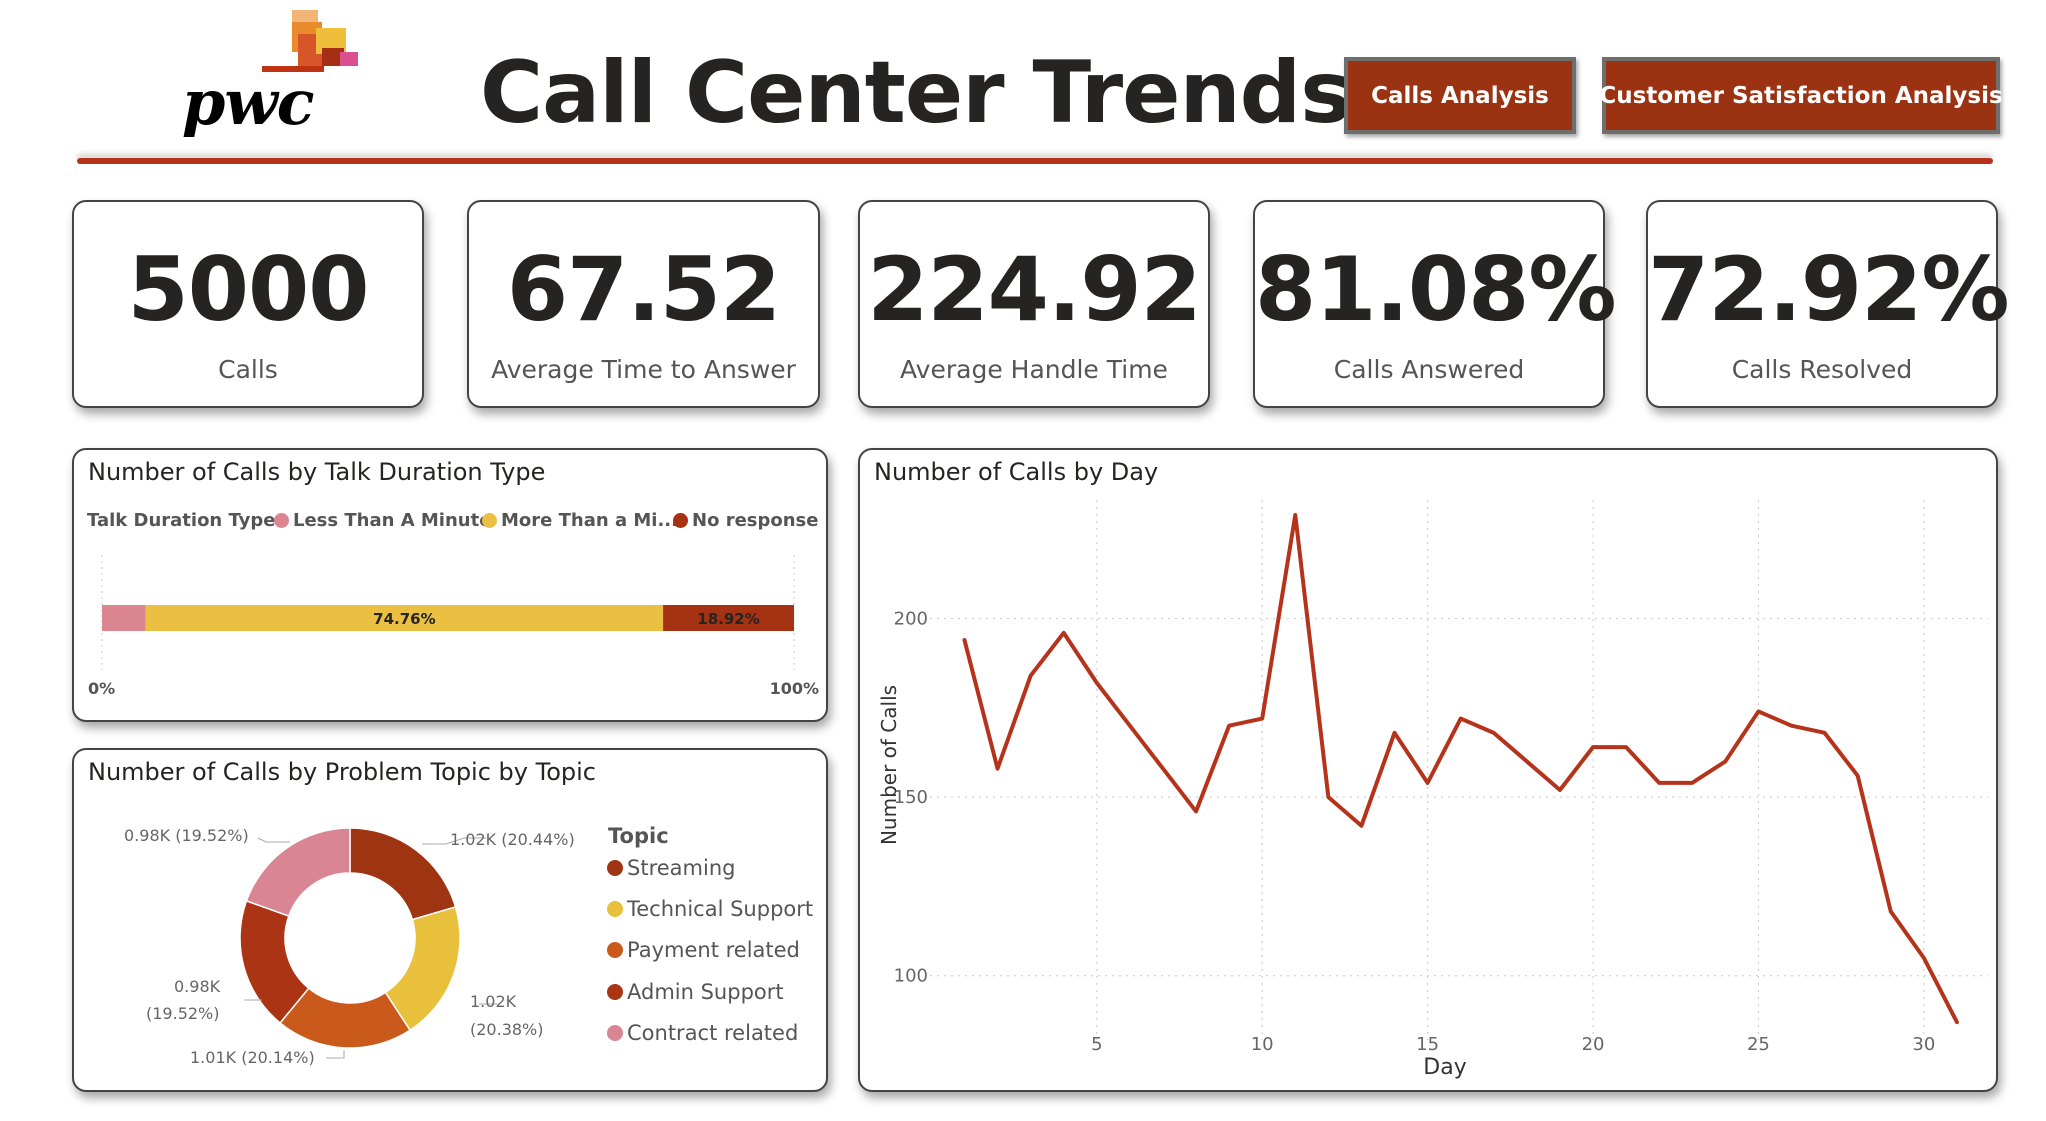 The image size is (2046, 1121). I want to click on bar-segment-no-response, so click(728, 618).